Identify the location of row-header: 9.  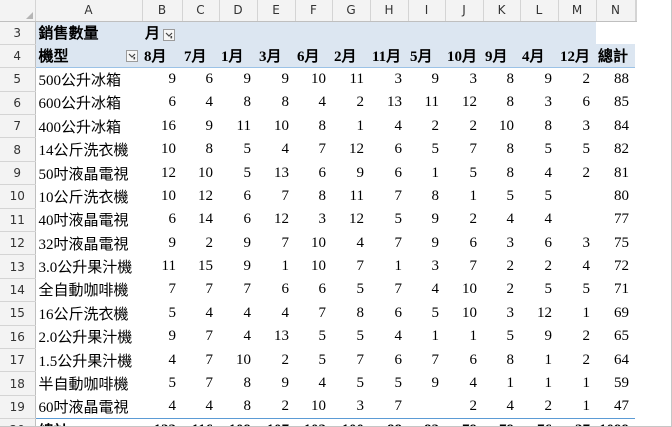
(18, 173).